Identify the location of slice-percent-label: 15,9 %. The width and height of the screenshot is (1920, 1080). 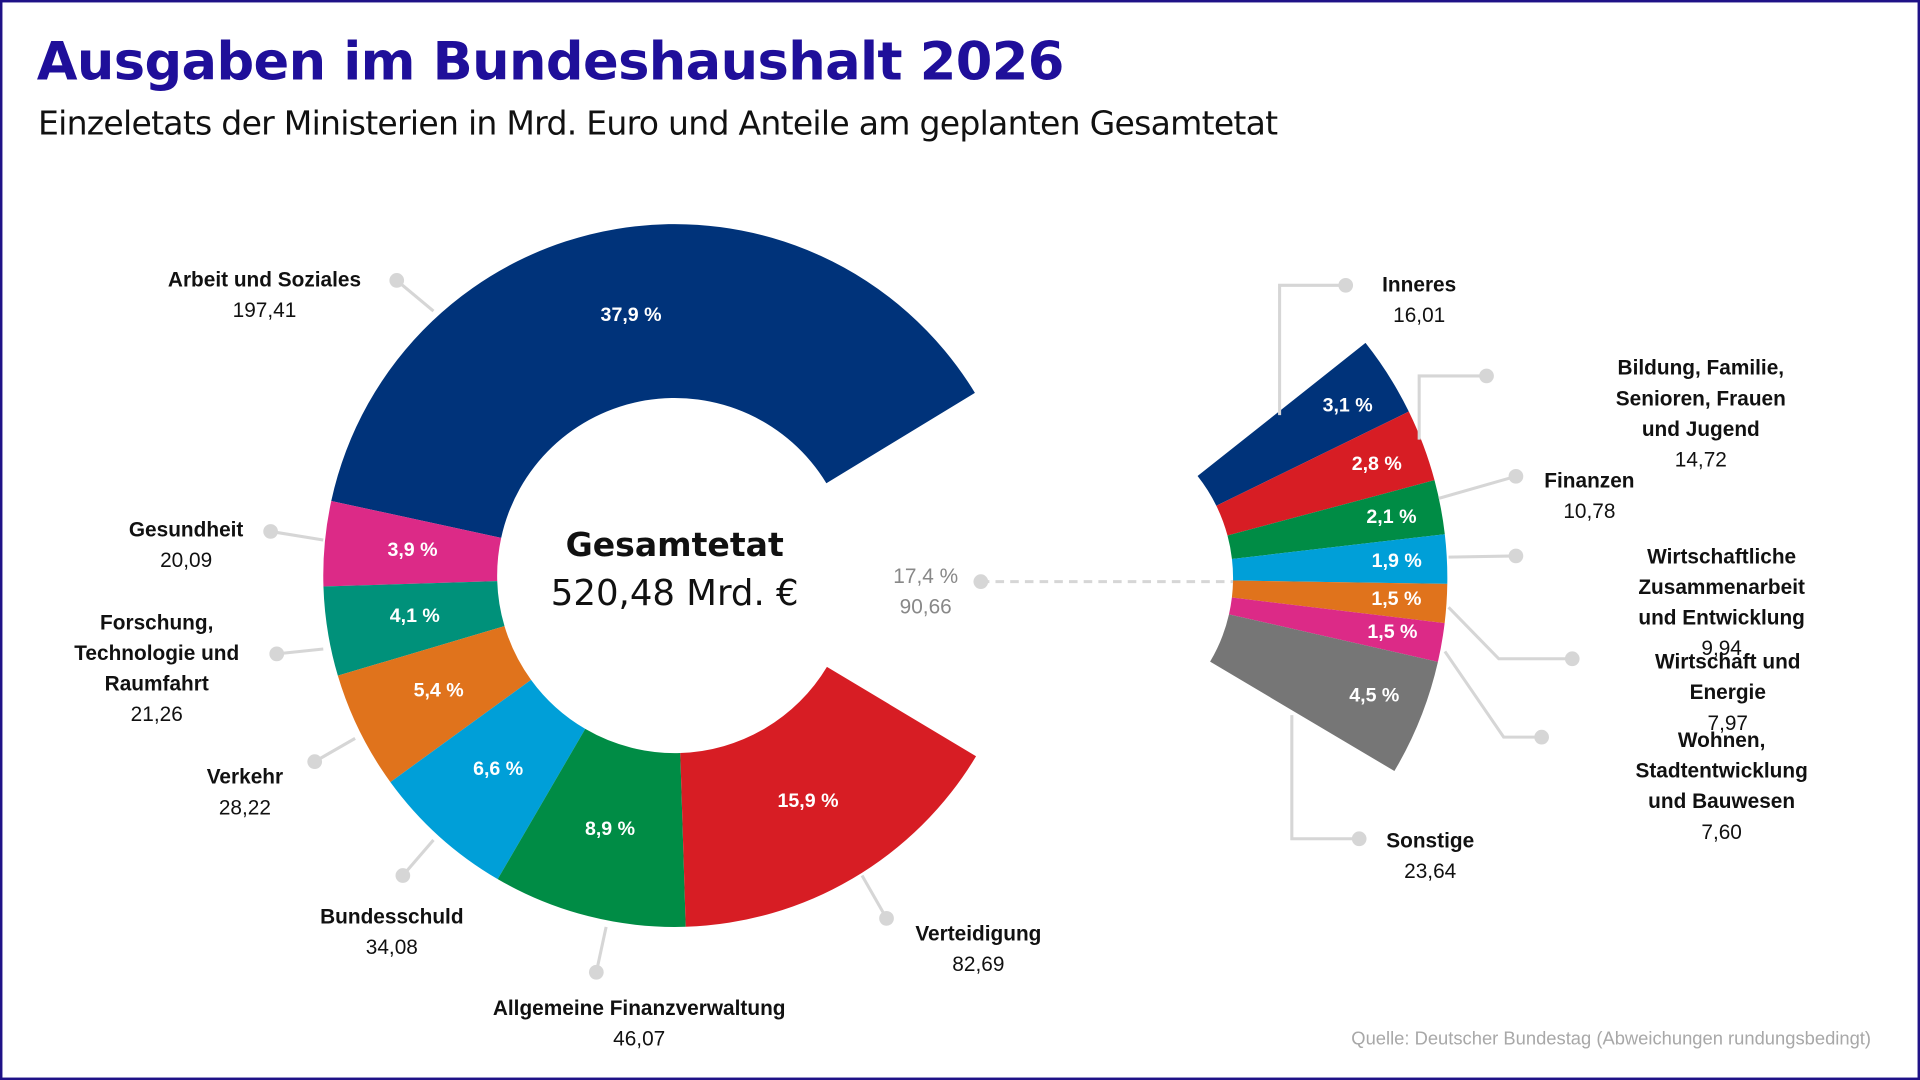
(808, 802).